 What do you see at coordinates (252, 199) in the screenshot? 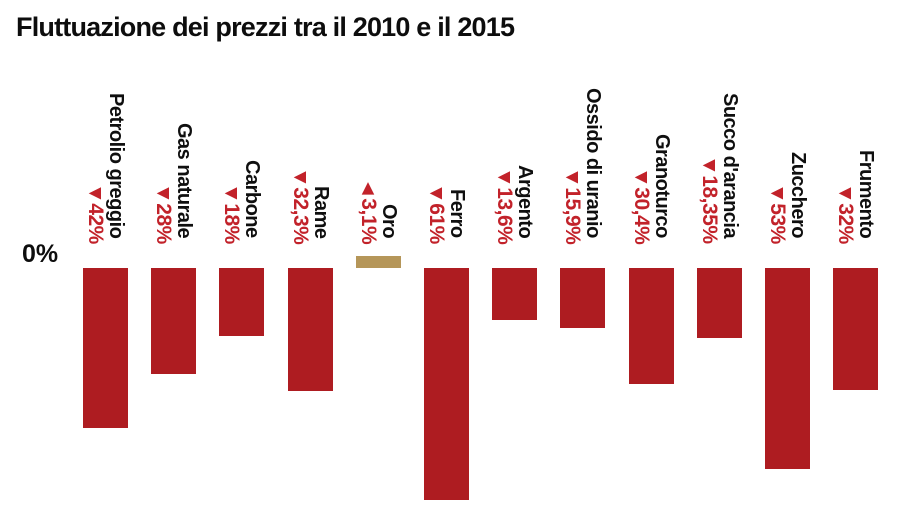
I see `commodity-name-carbone: Carbone` at bounding box center [252, 199].